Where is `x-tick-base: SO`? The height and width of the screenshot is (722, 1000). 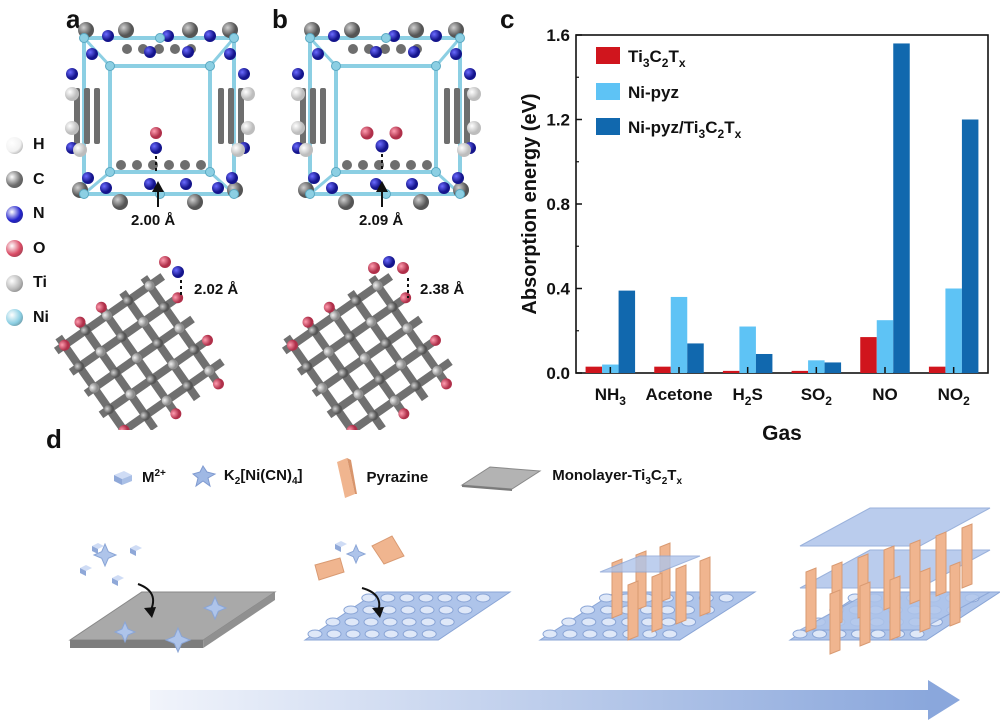
x-tick-base: SO is located at coordinates (813, 394).